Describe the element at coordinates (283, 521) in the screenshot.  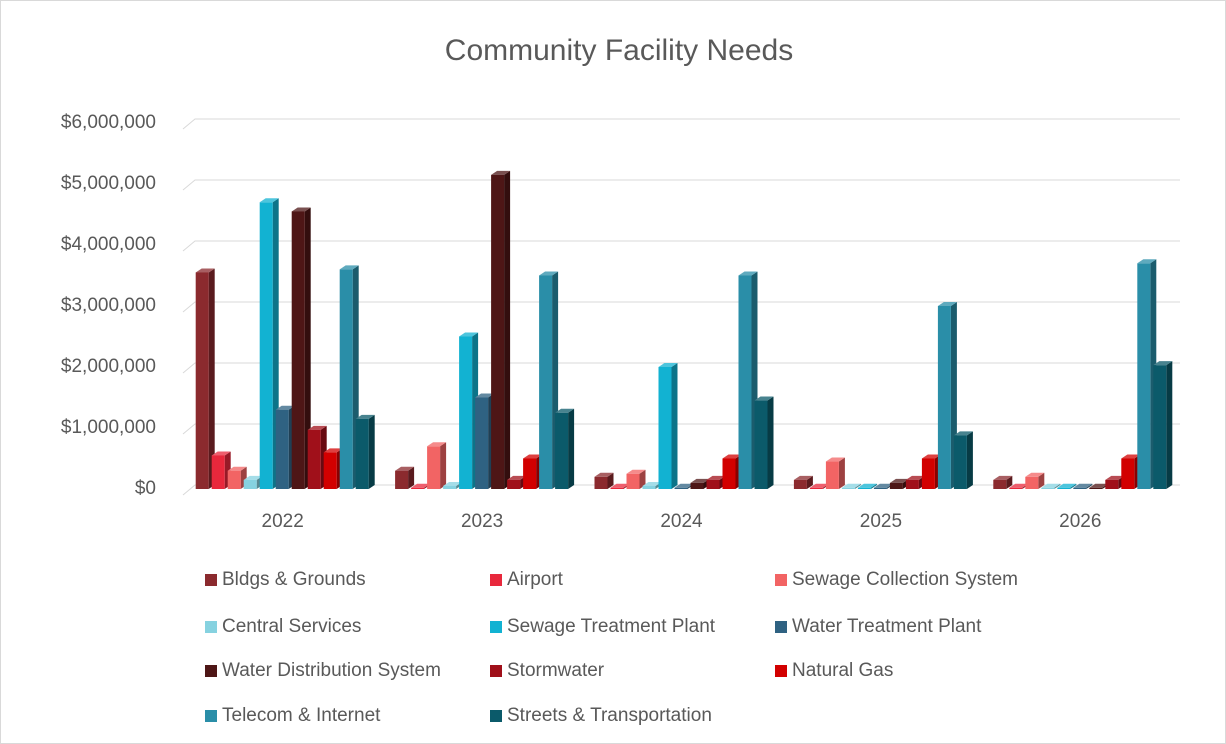
I see `x-tick-label: 2022` at that location.